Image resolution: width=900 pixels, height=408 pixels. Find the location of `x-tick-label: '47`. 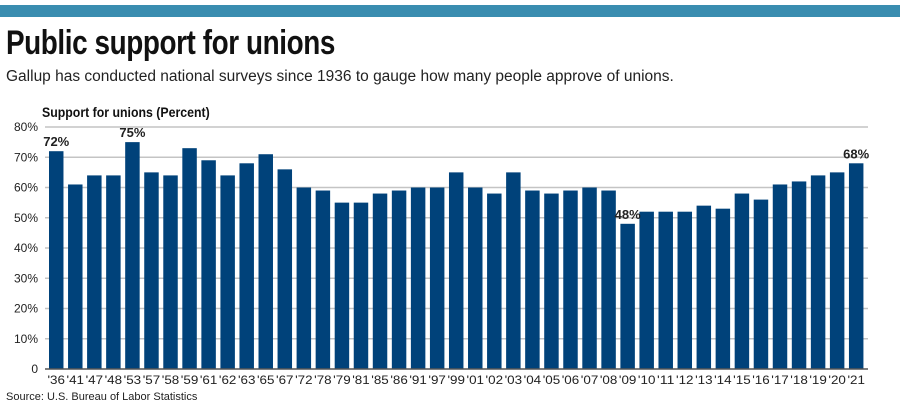

x-tick-label: '47 is located at coordinates (95, 380).